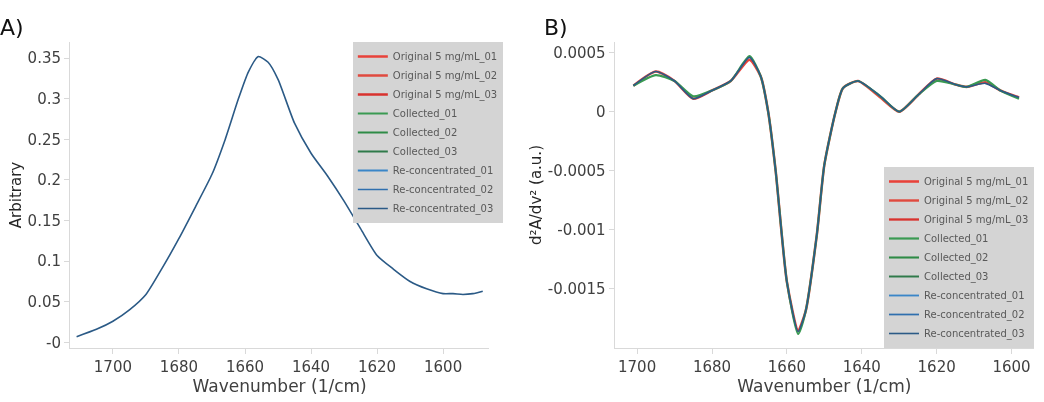 This screenshot has width=1044, height=402. What do you see at coordinates (581, 230) in the screenshot?
I see `y-tick-label: -0.001` at bounding box center [581, 230].